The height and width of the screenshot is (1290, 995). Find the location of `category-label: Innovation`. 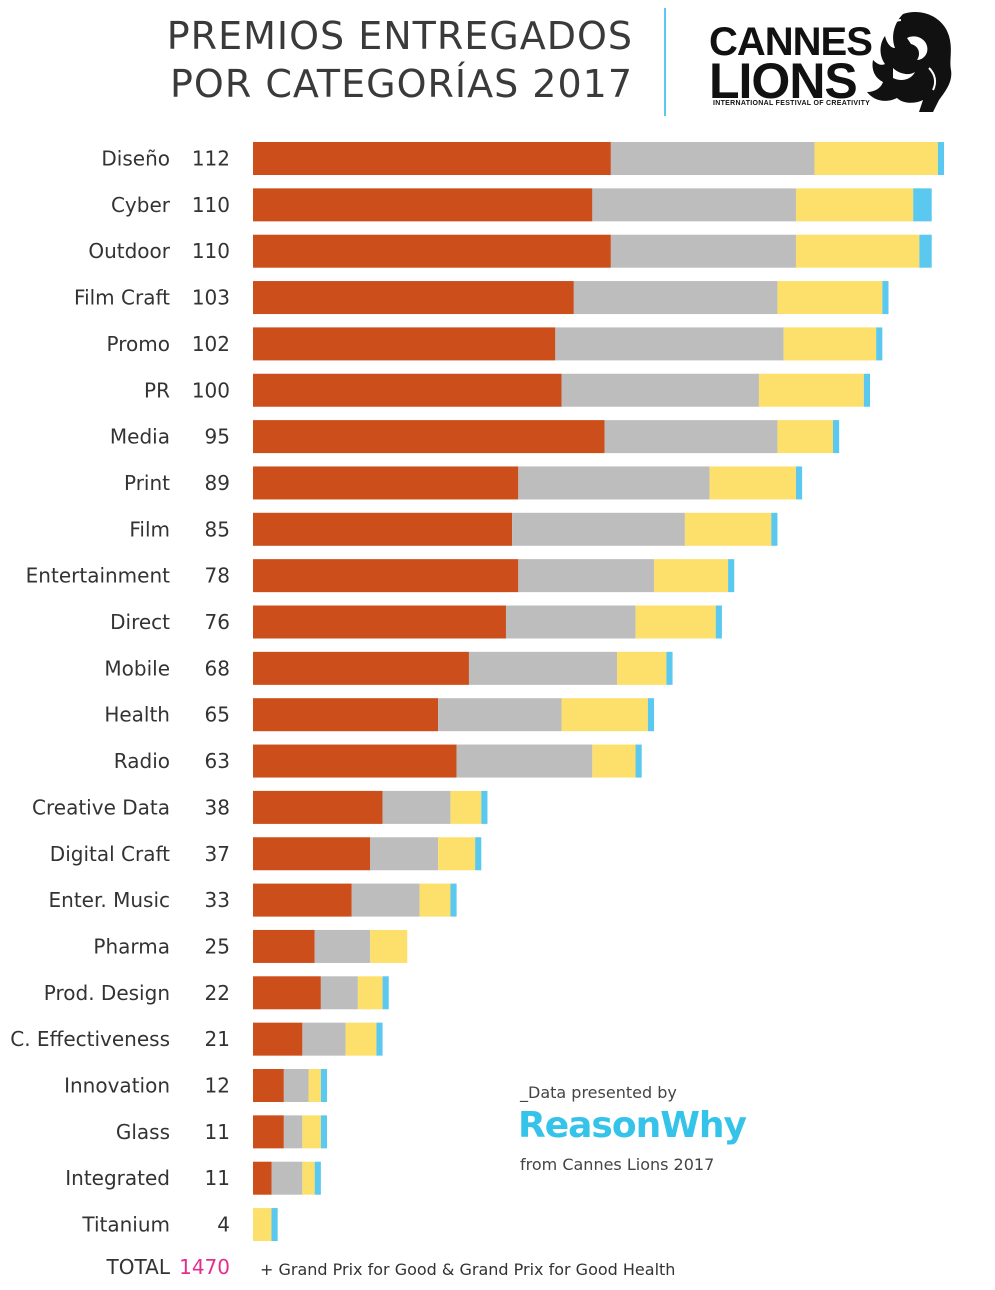

category-label: Innovation is located at coordinates (117, 1086).